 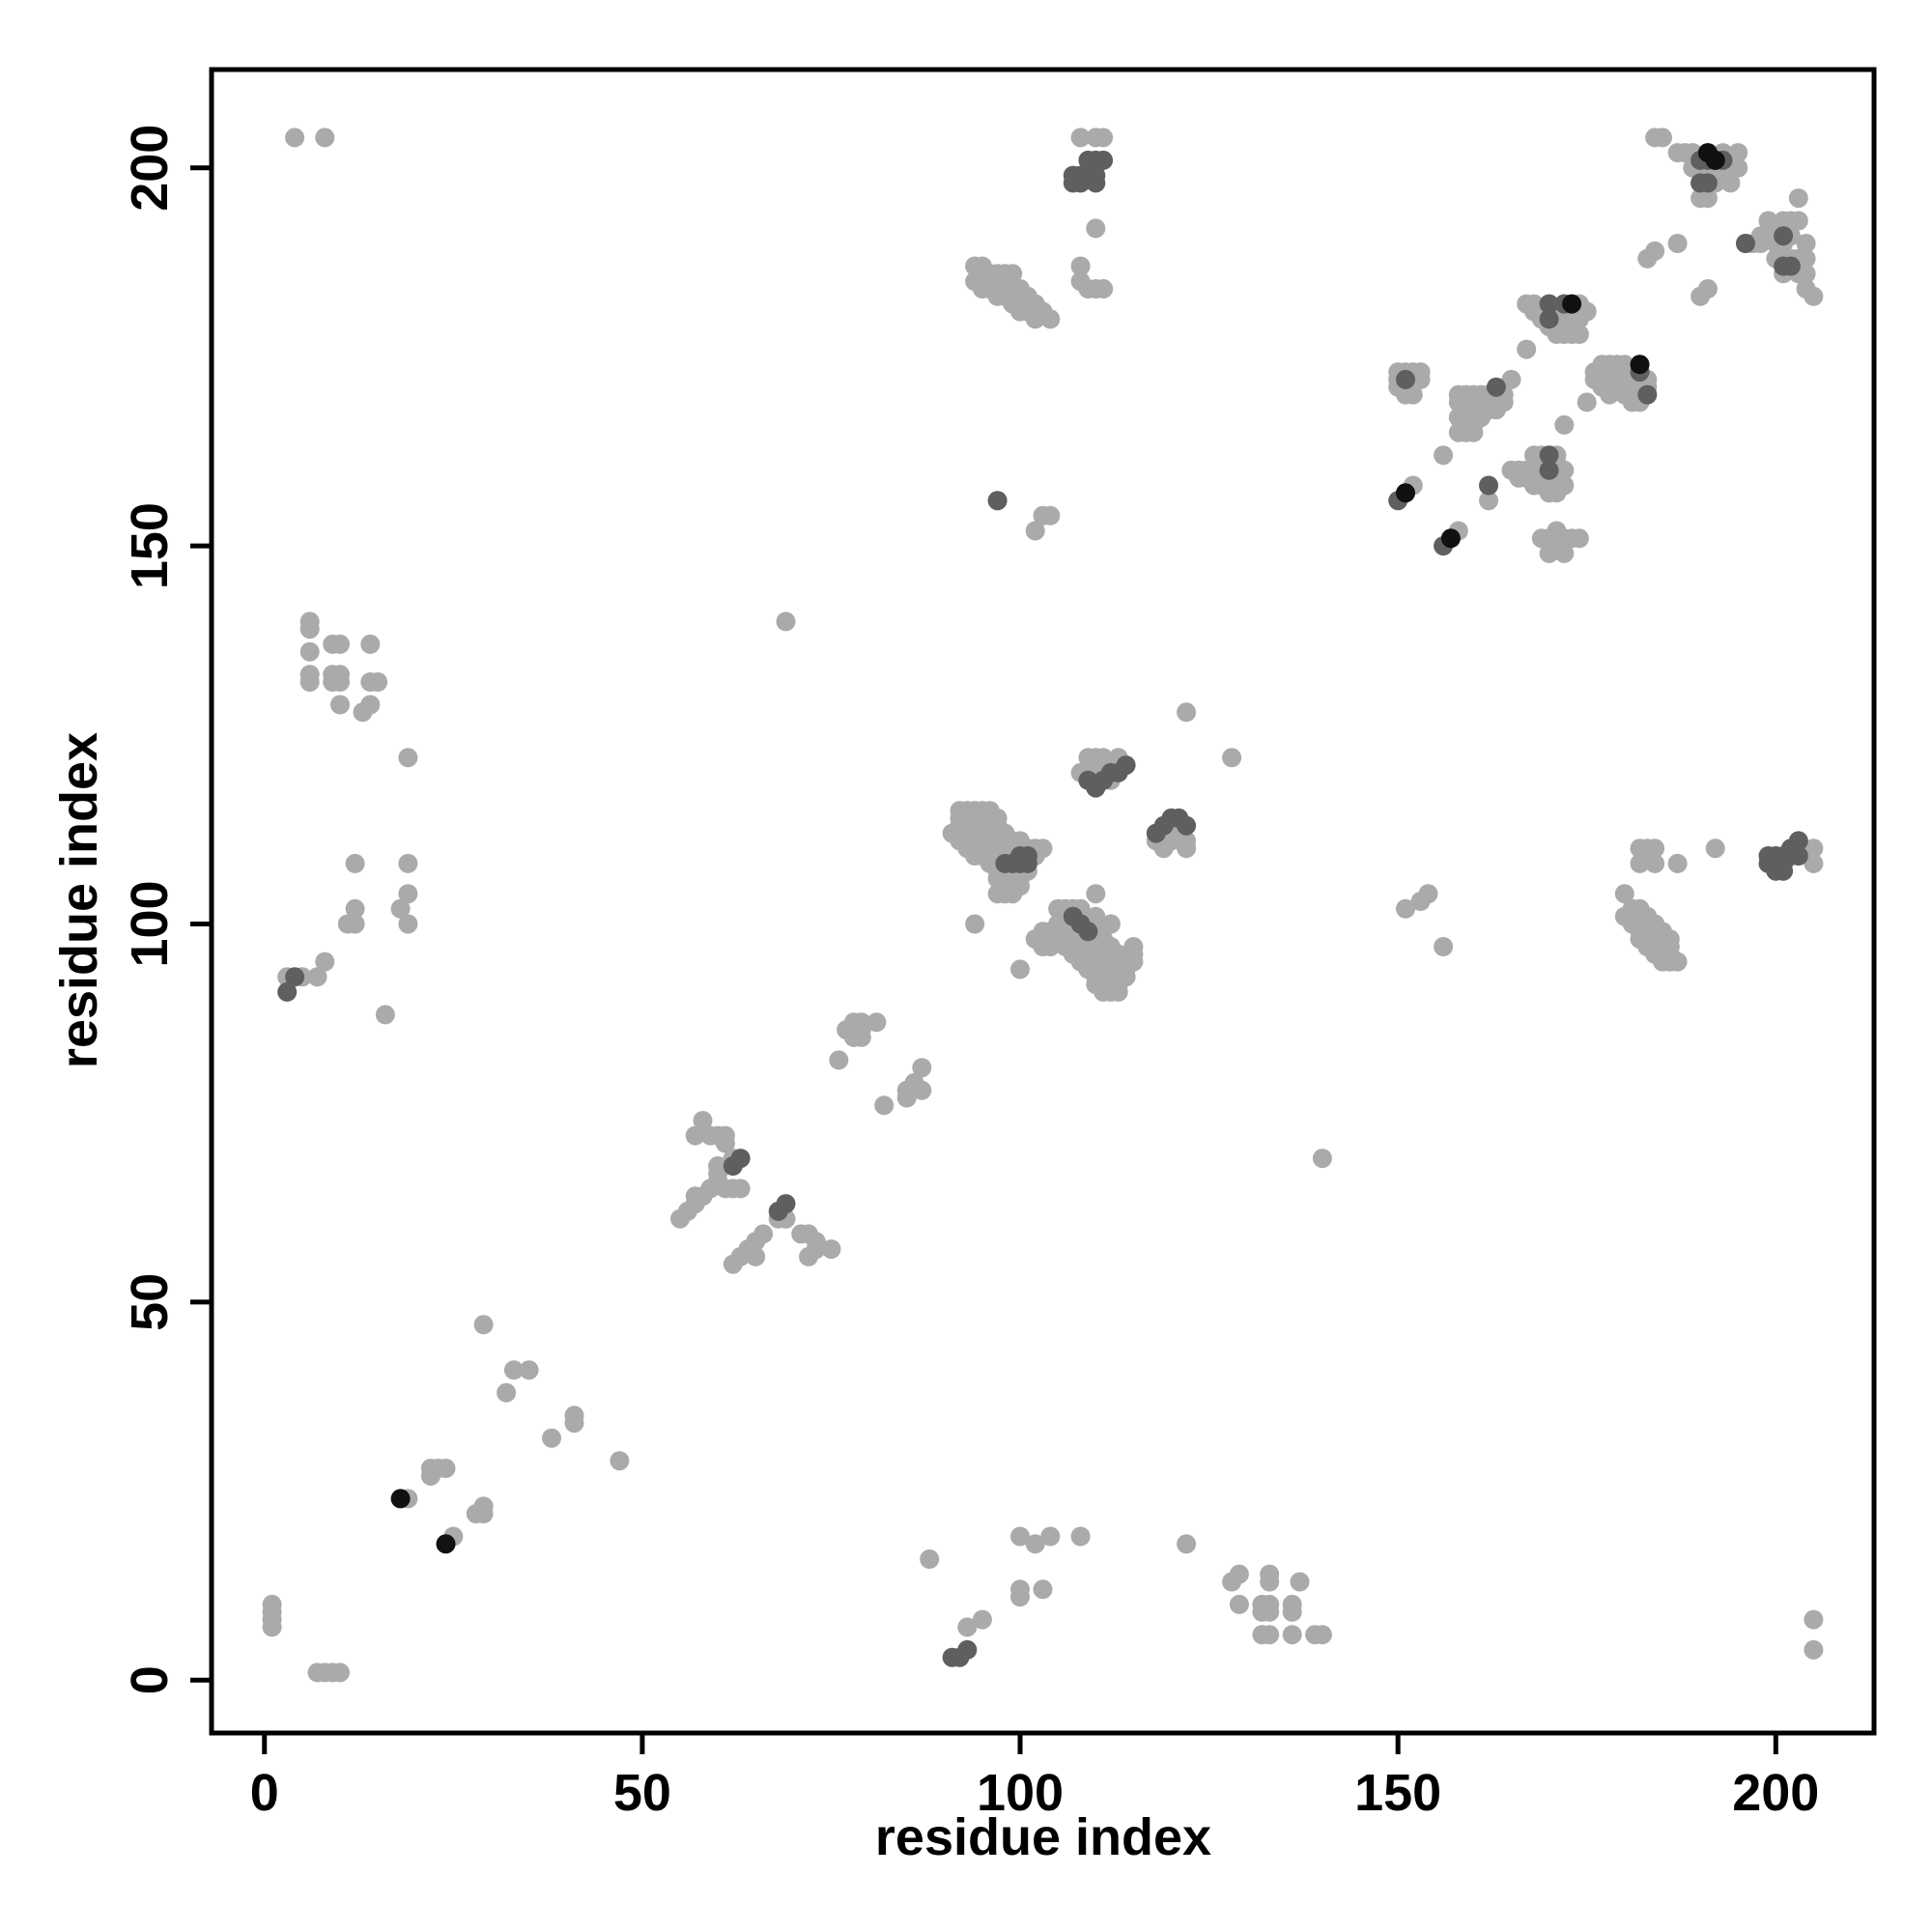 I want to click on x-axis: 0 50 100 150 200, so click(x=1034, y=1777).